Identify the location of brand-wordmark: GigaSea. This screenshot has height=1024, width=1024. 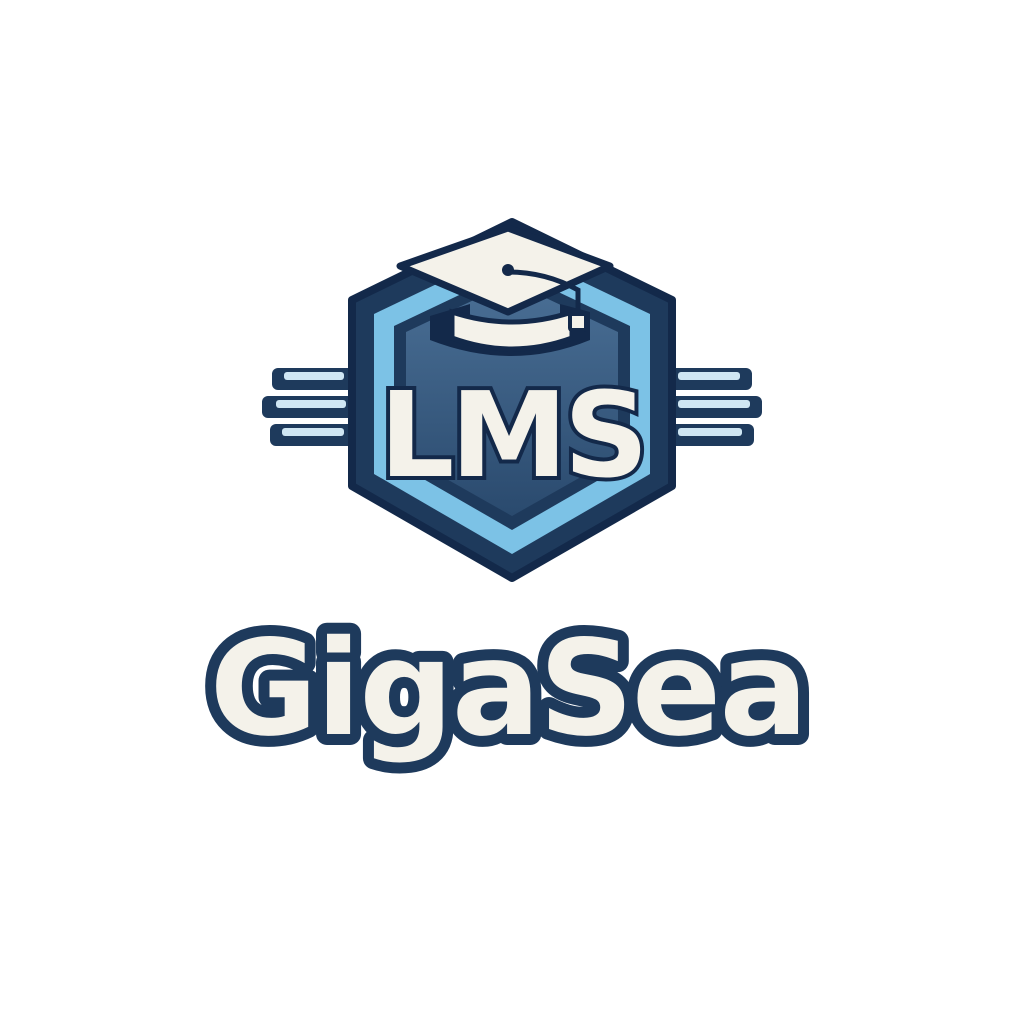
(508, 689).